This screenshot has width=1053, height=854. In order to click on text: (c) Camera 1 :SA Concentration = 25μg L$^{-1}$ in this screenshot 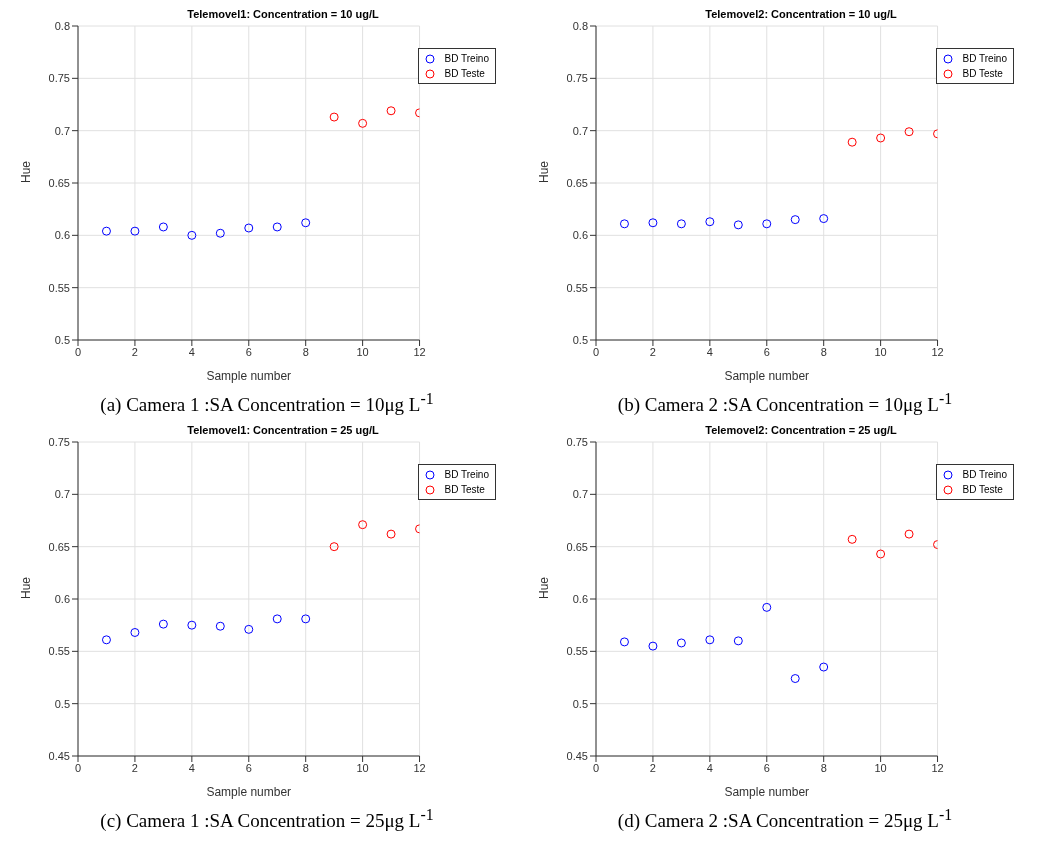, I will do `click(267, 819)`.